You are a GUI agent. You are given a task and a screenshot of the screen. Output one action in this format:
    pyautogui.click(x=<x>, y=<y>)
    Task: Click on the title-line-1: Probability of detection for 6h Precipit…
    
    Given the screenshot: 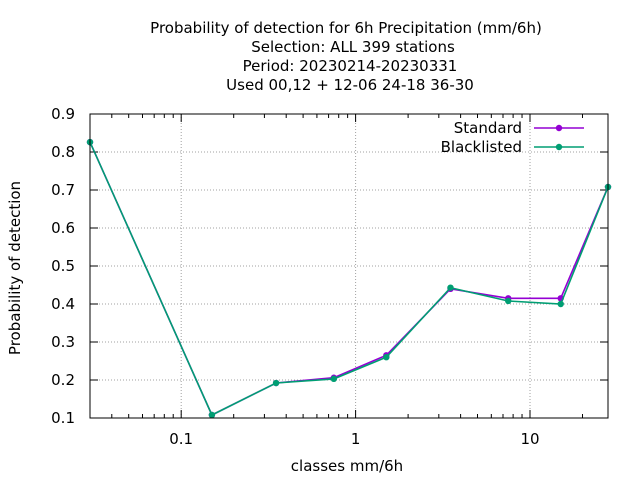 What is the action you would take?
    pyautogui.click(x=346, y=28)
    